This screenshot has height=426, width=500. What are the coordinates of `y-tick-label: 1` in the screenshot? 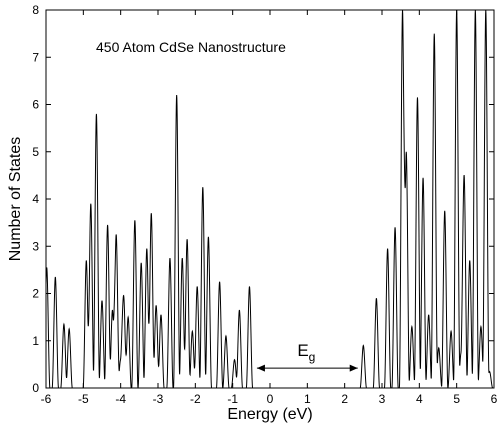 It's located at (35, 341).